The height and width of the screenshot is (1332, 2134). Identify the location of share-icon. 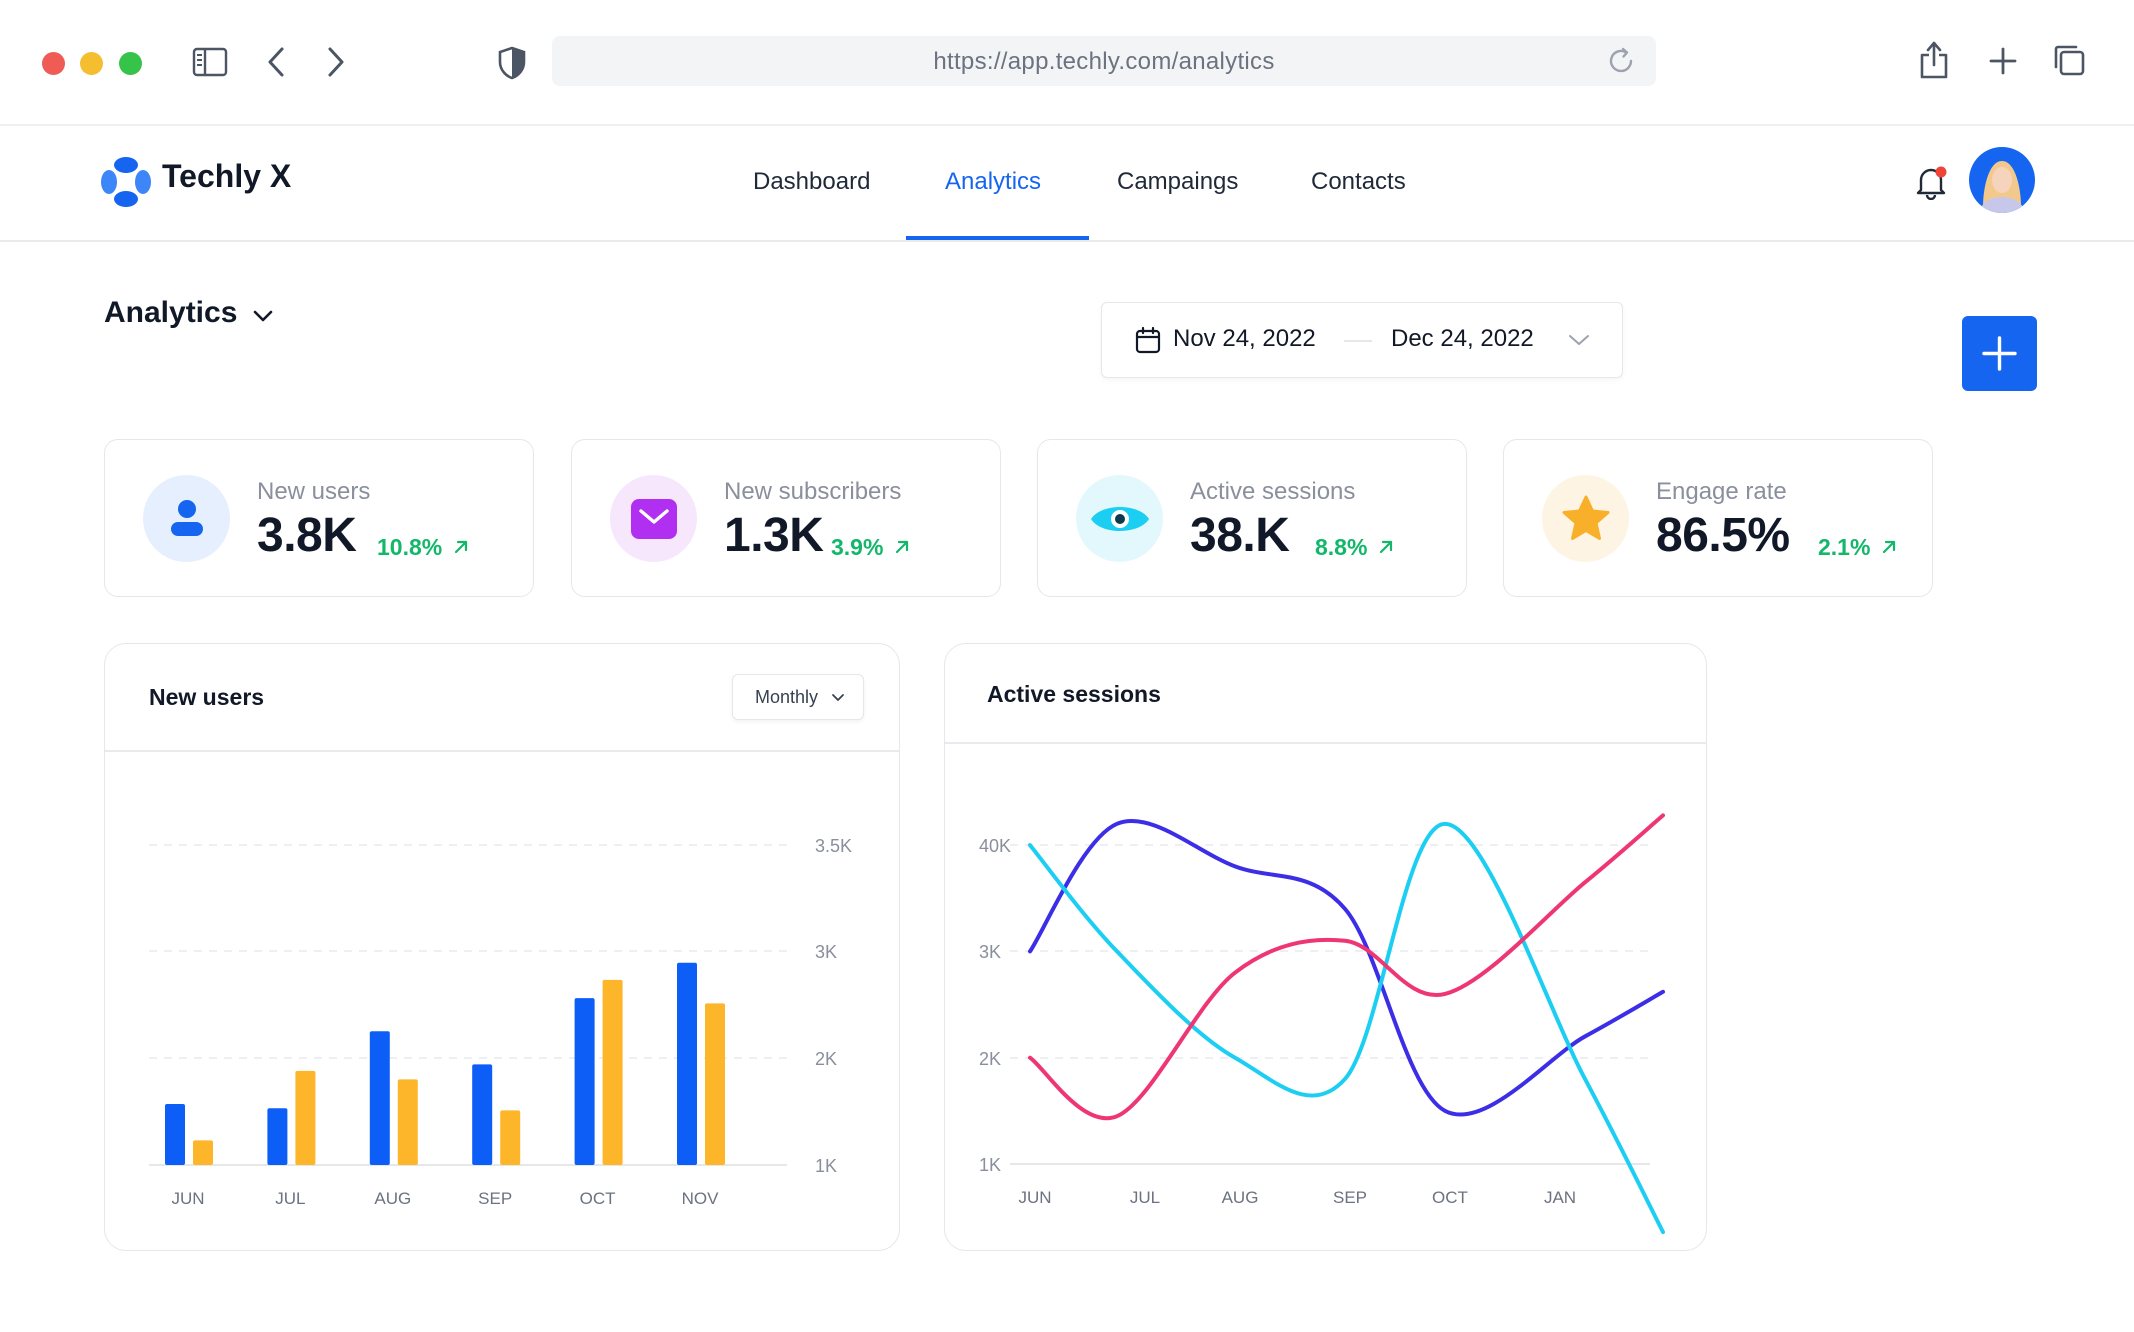
(1934, 60).